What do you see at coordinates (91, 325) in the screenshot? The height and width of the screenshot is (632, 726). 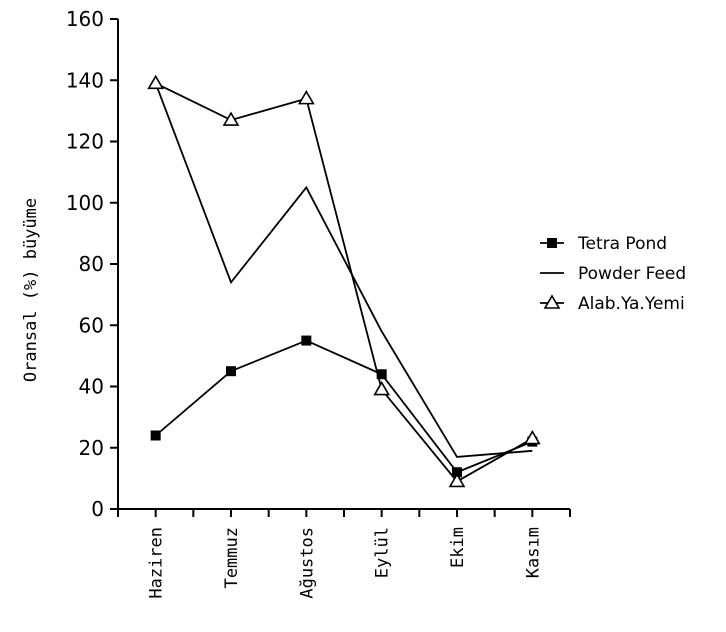 I see `y-tick-label: 60` at bounding box center [91, 325].